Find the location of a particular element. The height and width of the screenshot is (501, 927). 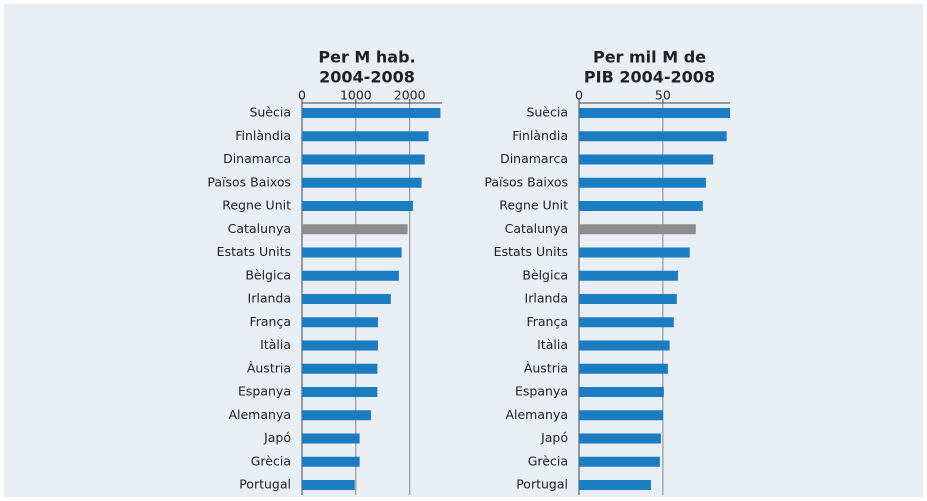

x-tick-label: 1000 is located at coordinates (356, 95).